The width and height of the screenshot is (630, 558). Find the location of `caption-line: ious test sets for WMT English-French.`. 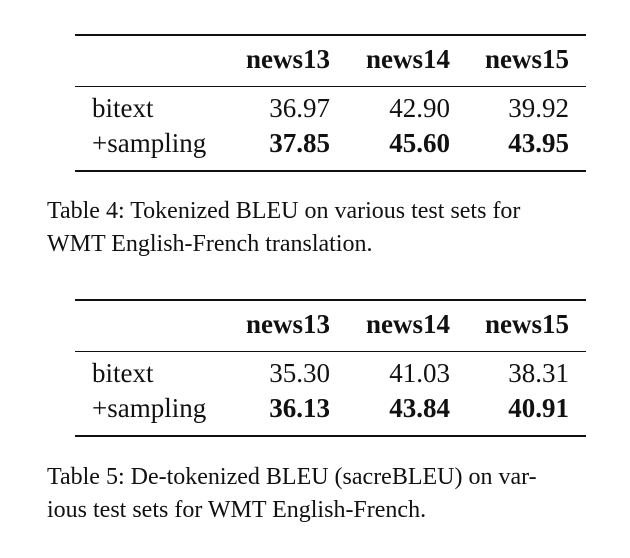

caption-line: ious test sets for WMT English-French. is located at coordinates (237, 510).